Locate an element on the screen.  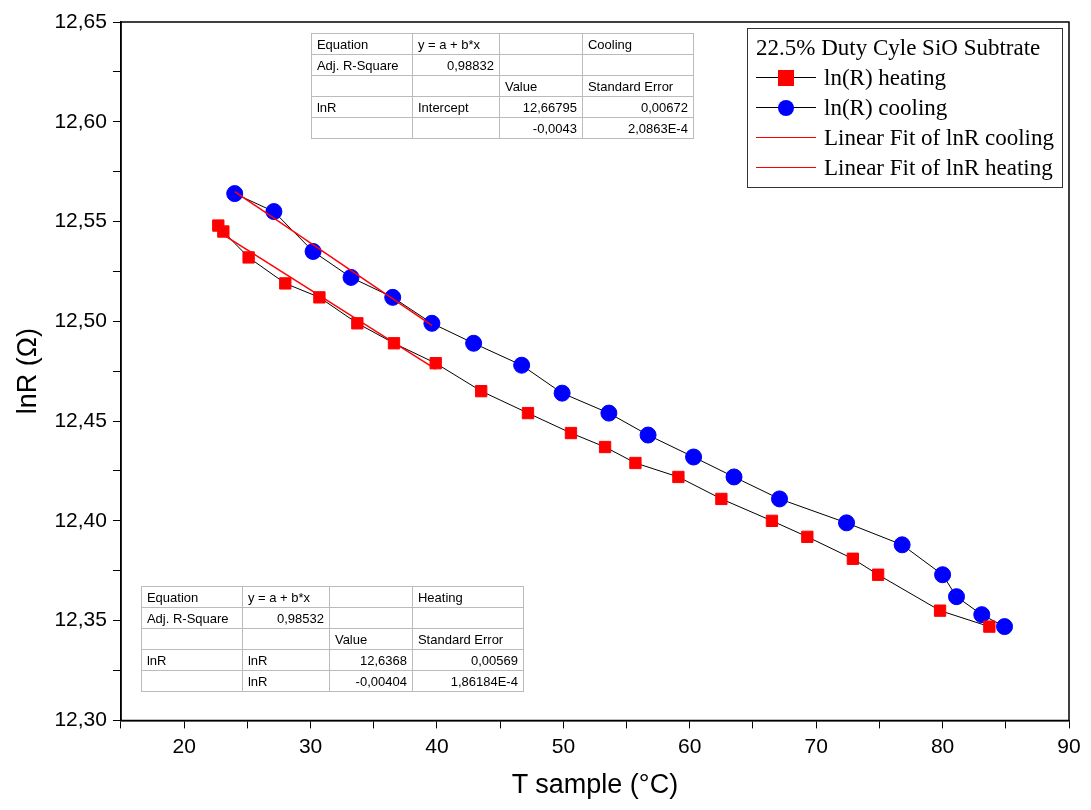
x-tick-label: 70 is located at coordinates (816, 745).